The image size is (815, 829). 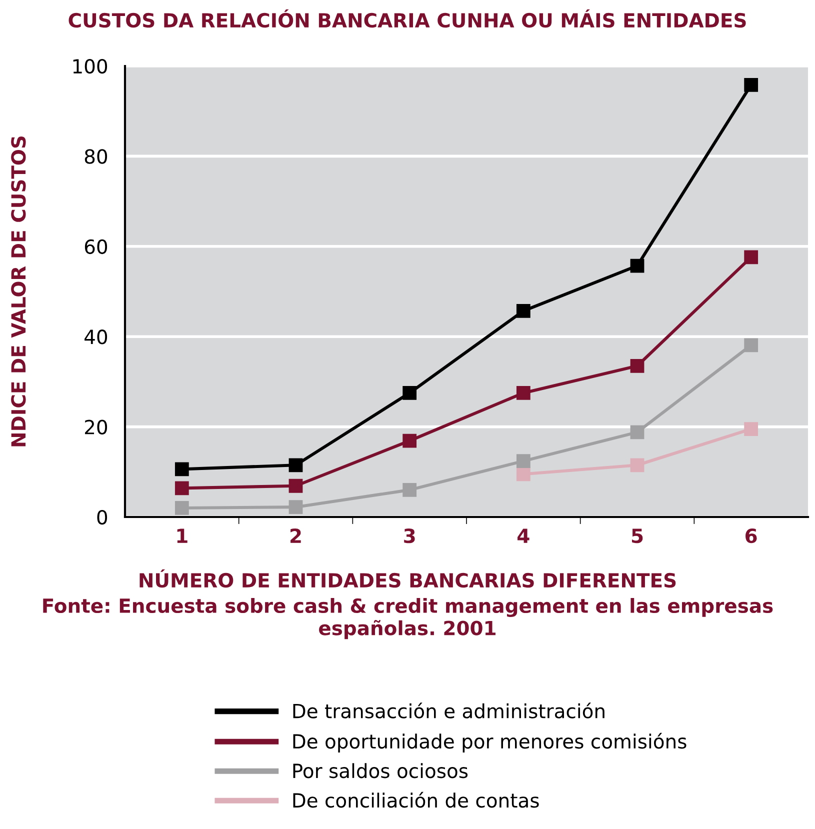 I want to click on y-tick-label: 40, so click(x=96, y=337).